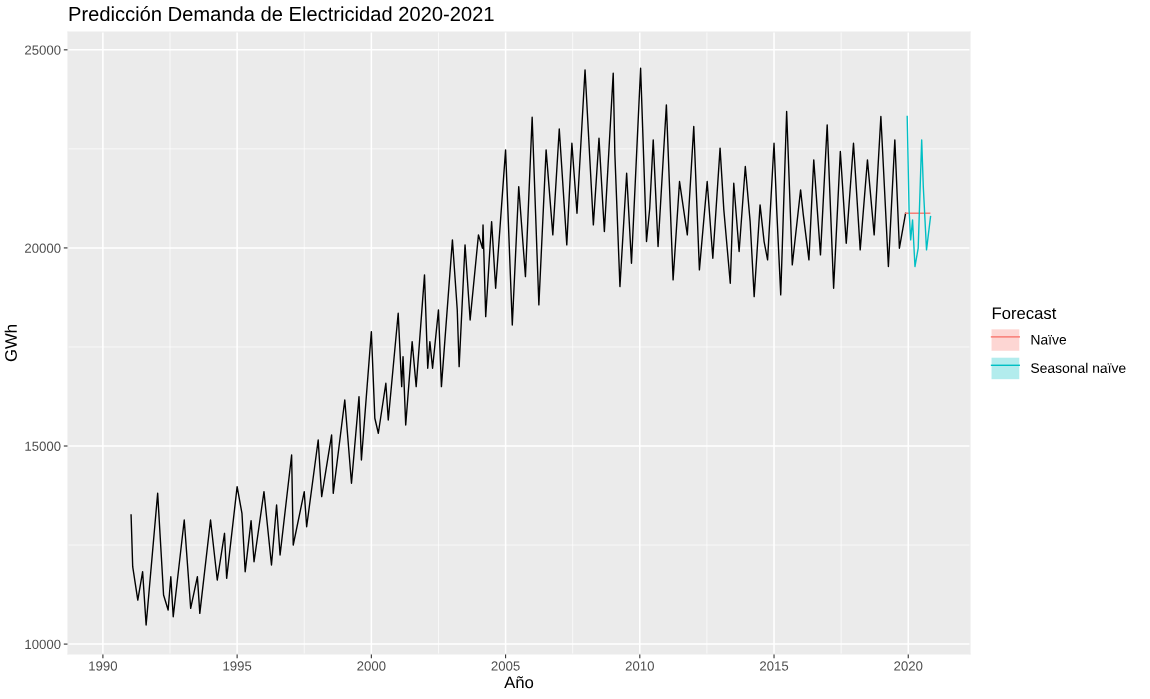 The image size is (1150, 699). Describe the element at coordinates (43, 644) in the screenshot. I see `y-tick-label: 10000` at that location.